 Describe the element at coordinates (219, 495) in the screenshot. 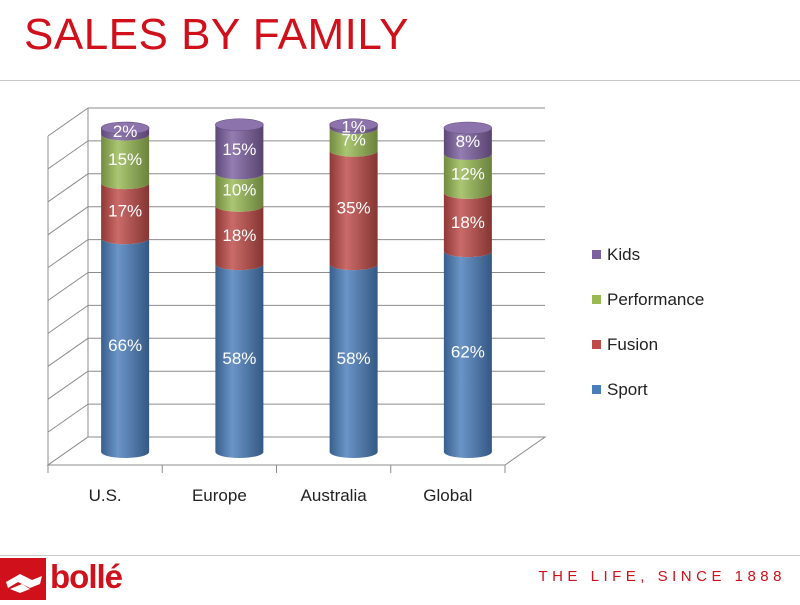

I see `category-label: Europe` at that location.